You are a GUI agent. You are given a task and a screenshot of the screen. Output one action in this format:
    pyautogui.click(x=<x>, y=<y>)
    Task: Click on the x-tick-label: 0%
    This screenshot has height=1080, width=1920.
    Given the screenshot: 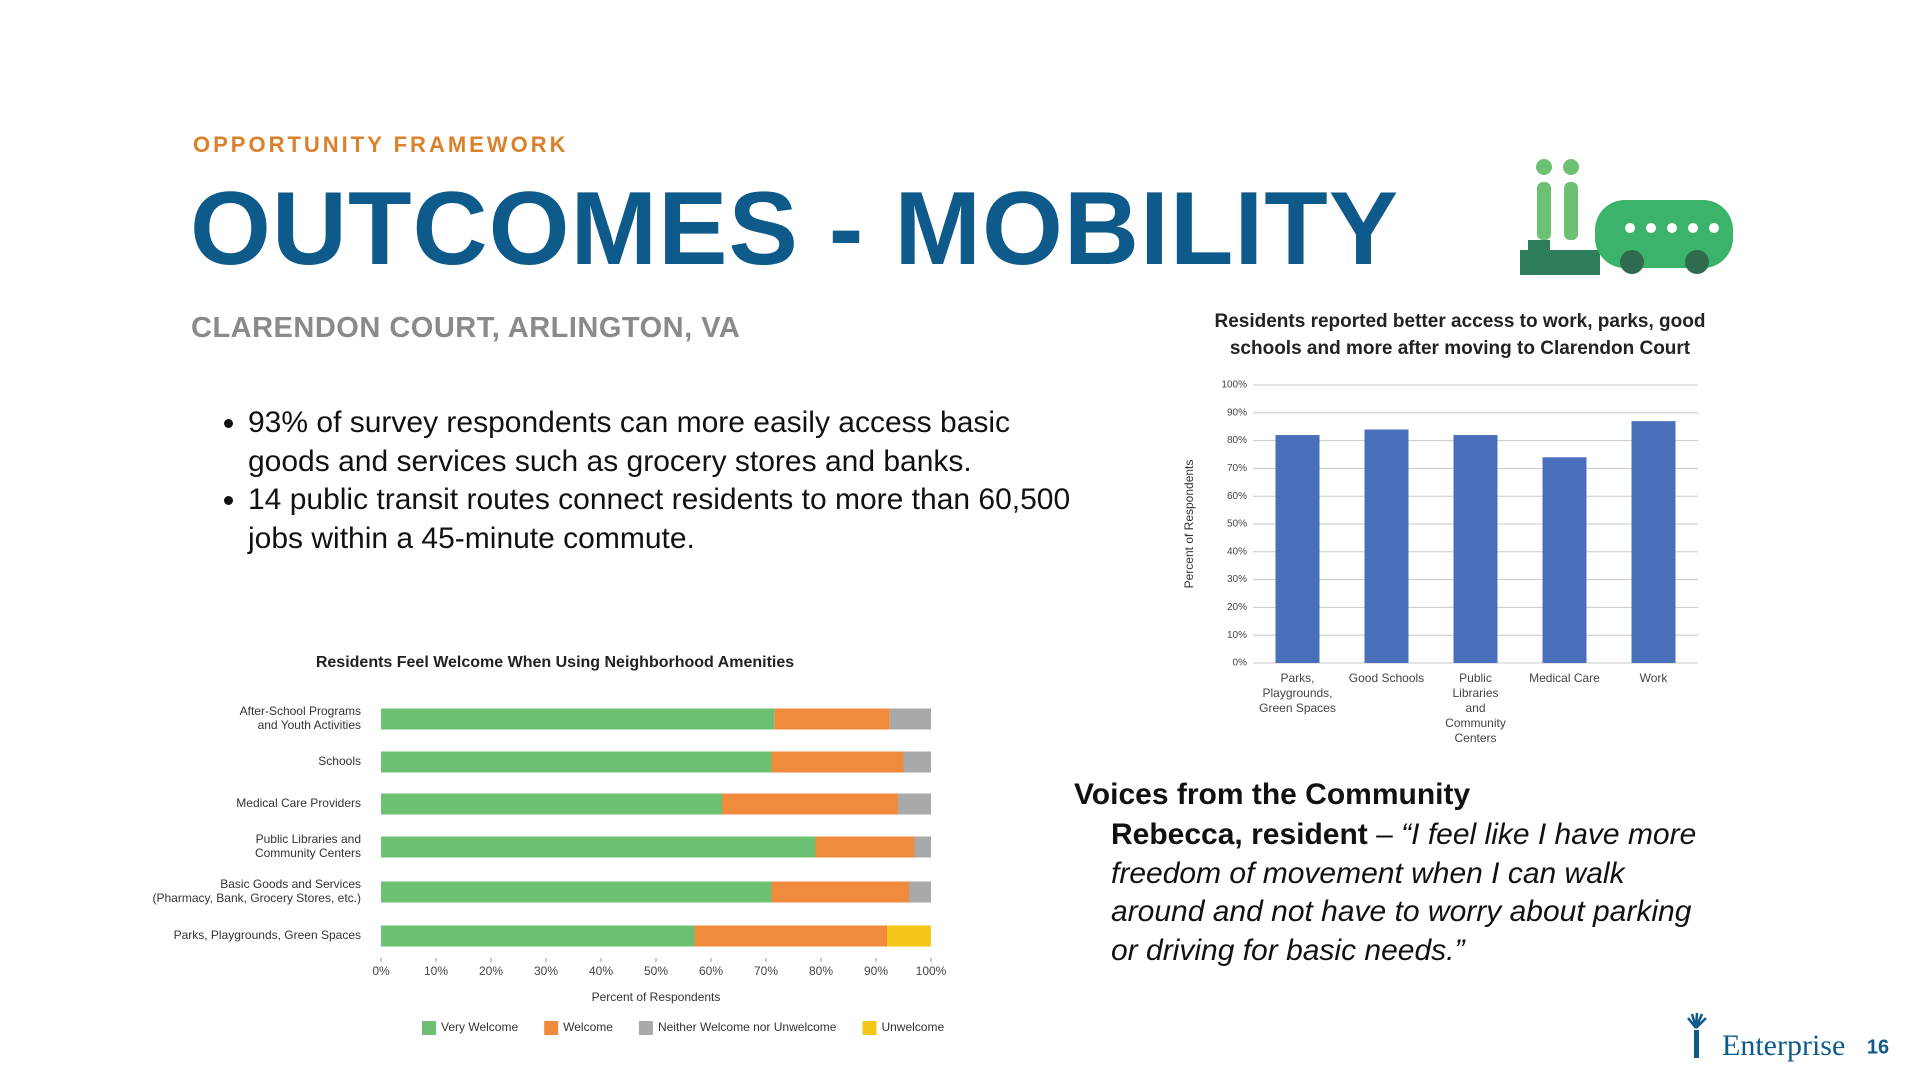 What is the action you would take?
    pyautogui.click(x=381, y=971)
    